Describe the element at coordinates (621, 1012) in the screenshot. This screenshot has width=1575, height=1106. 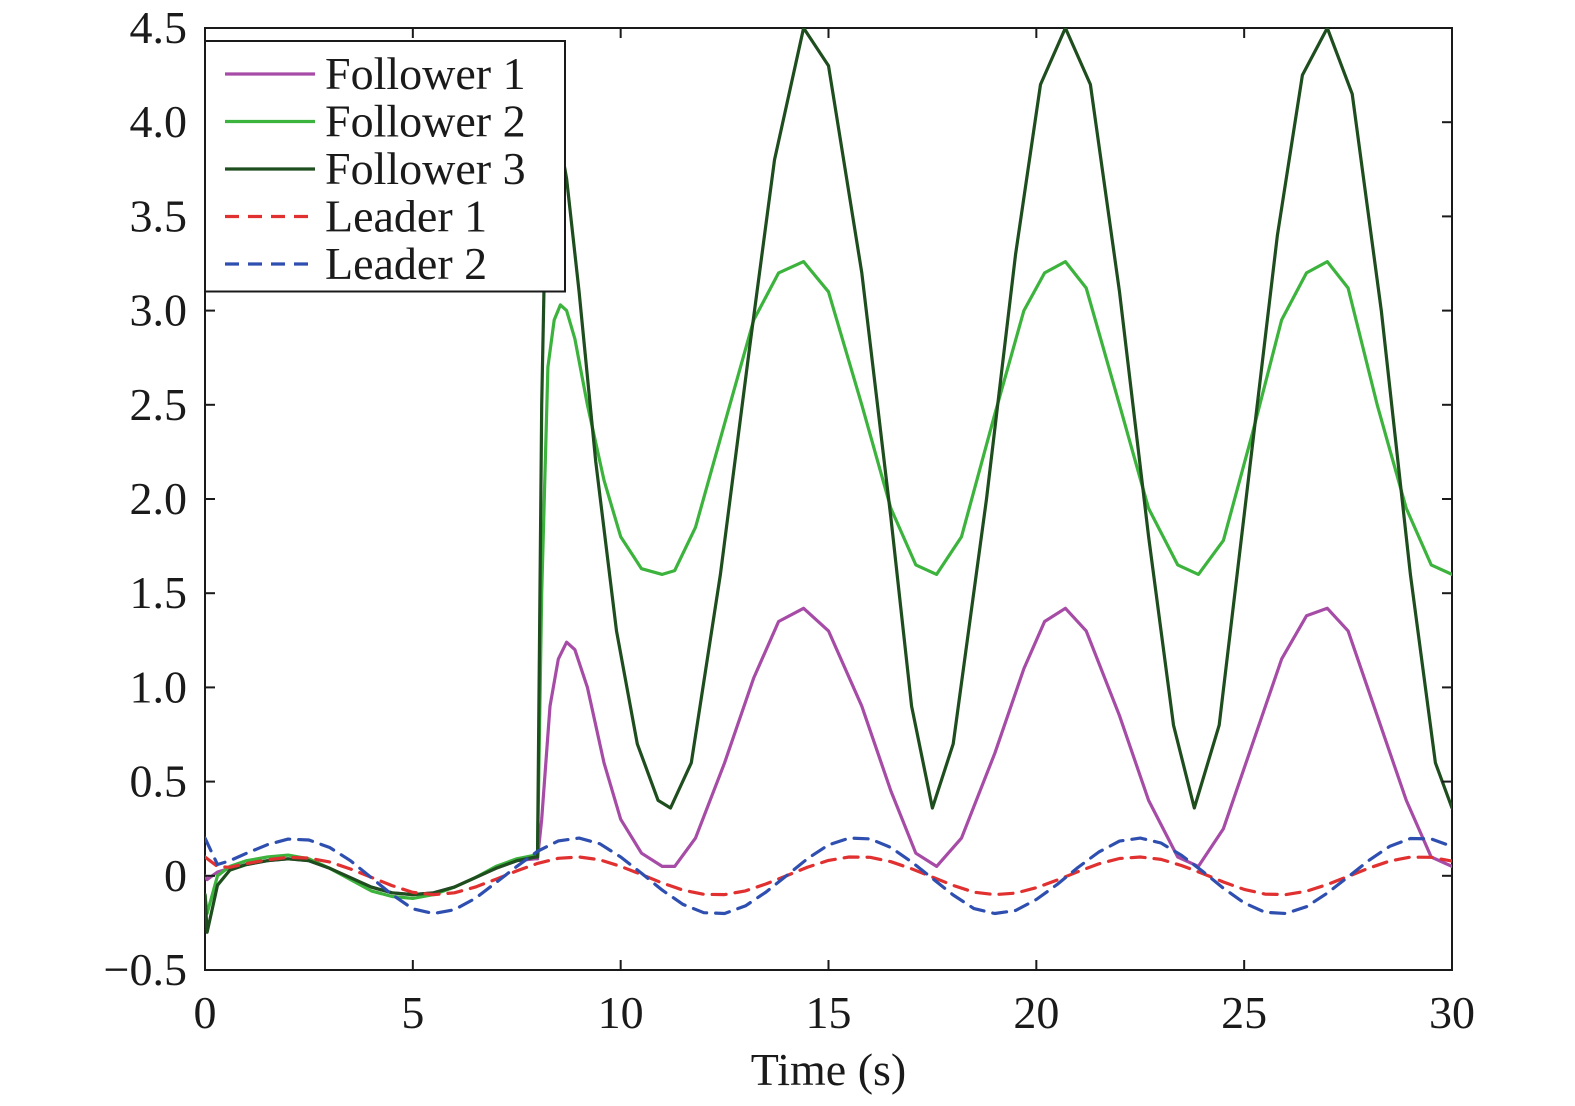
I see `x-tick-label: 10` at that location.